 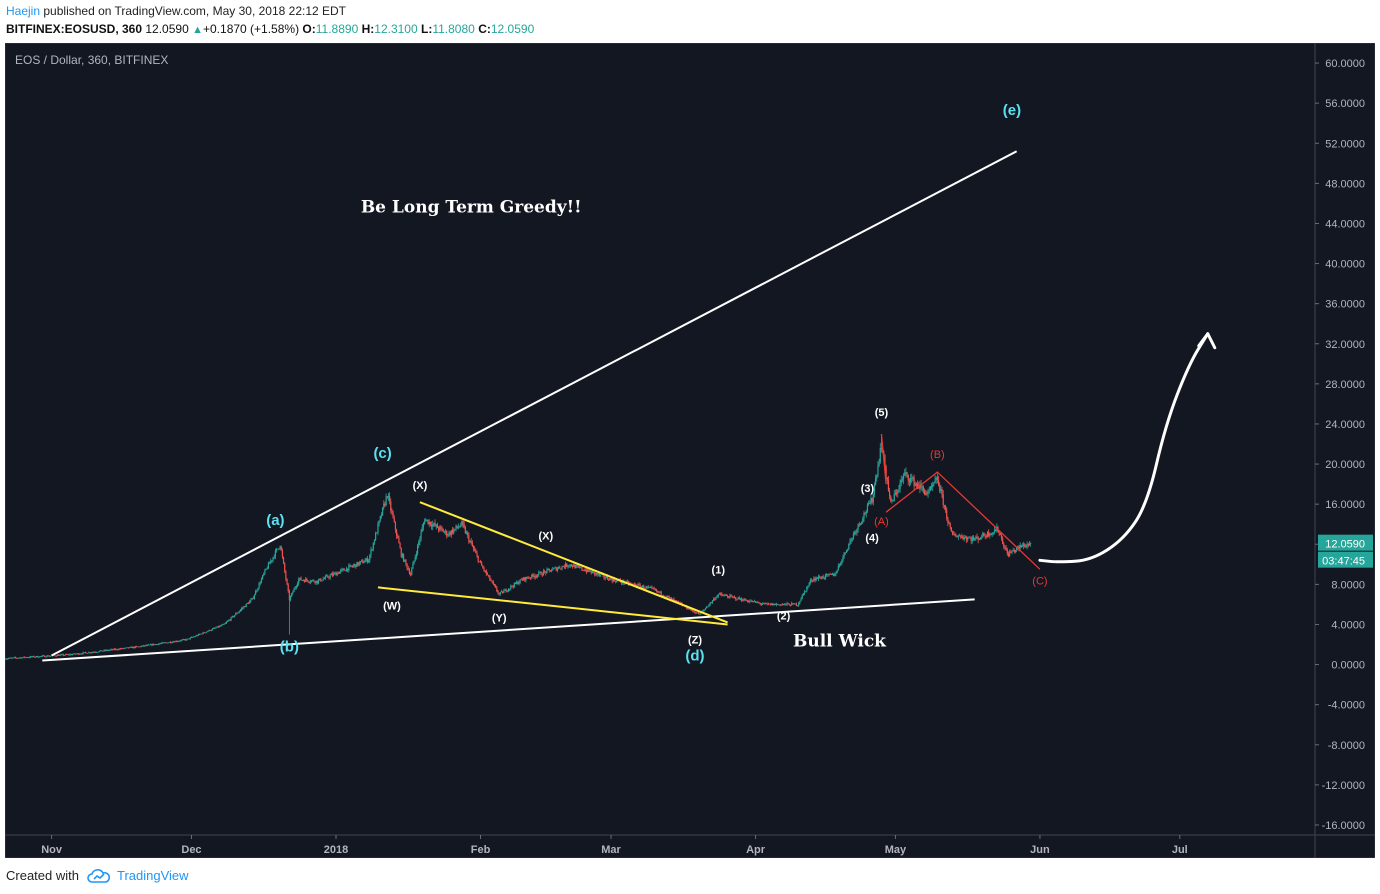 What do you see at coordinates (1343, 826) in the screenshot?
I see `y-tick-label: -16.0000` at bounding box center [1343, 826].